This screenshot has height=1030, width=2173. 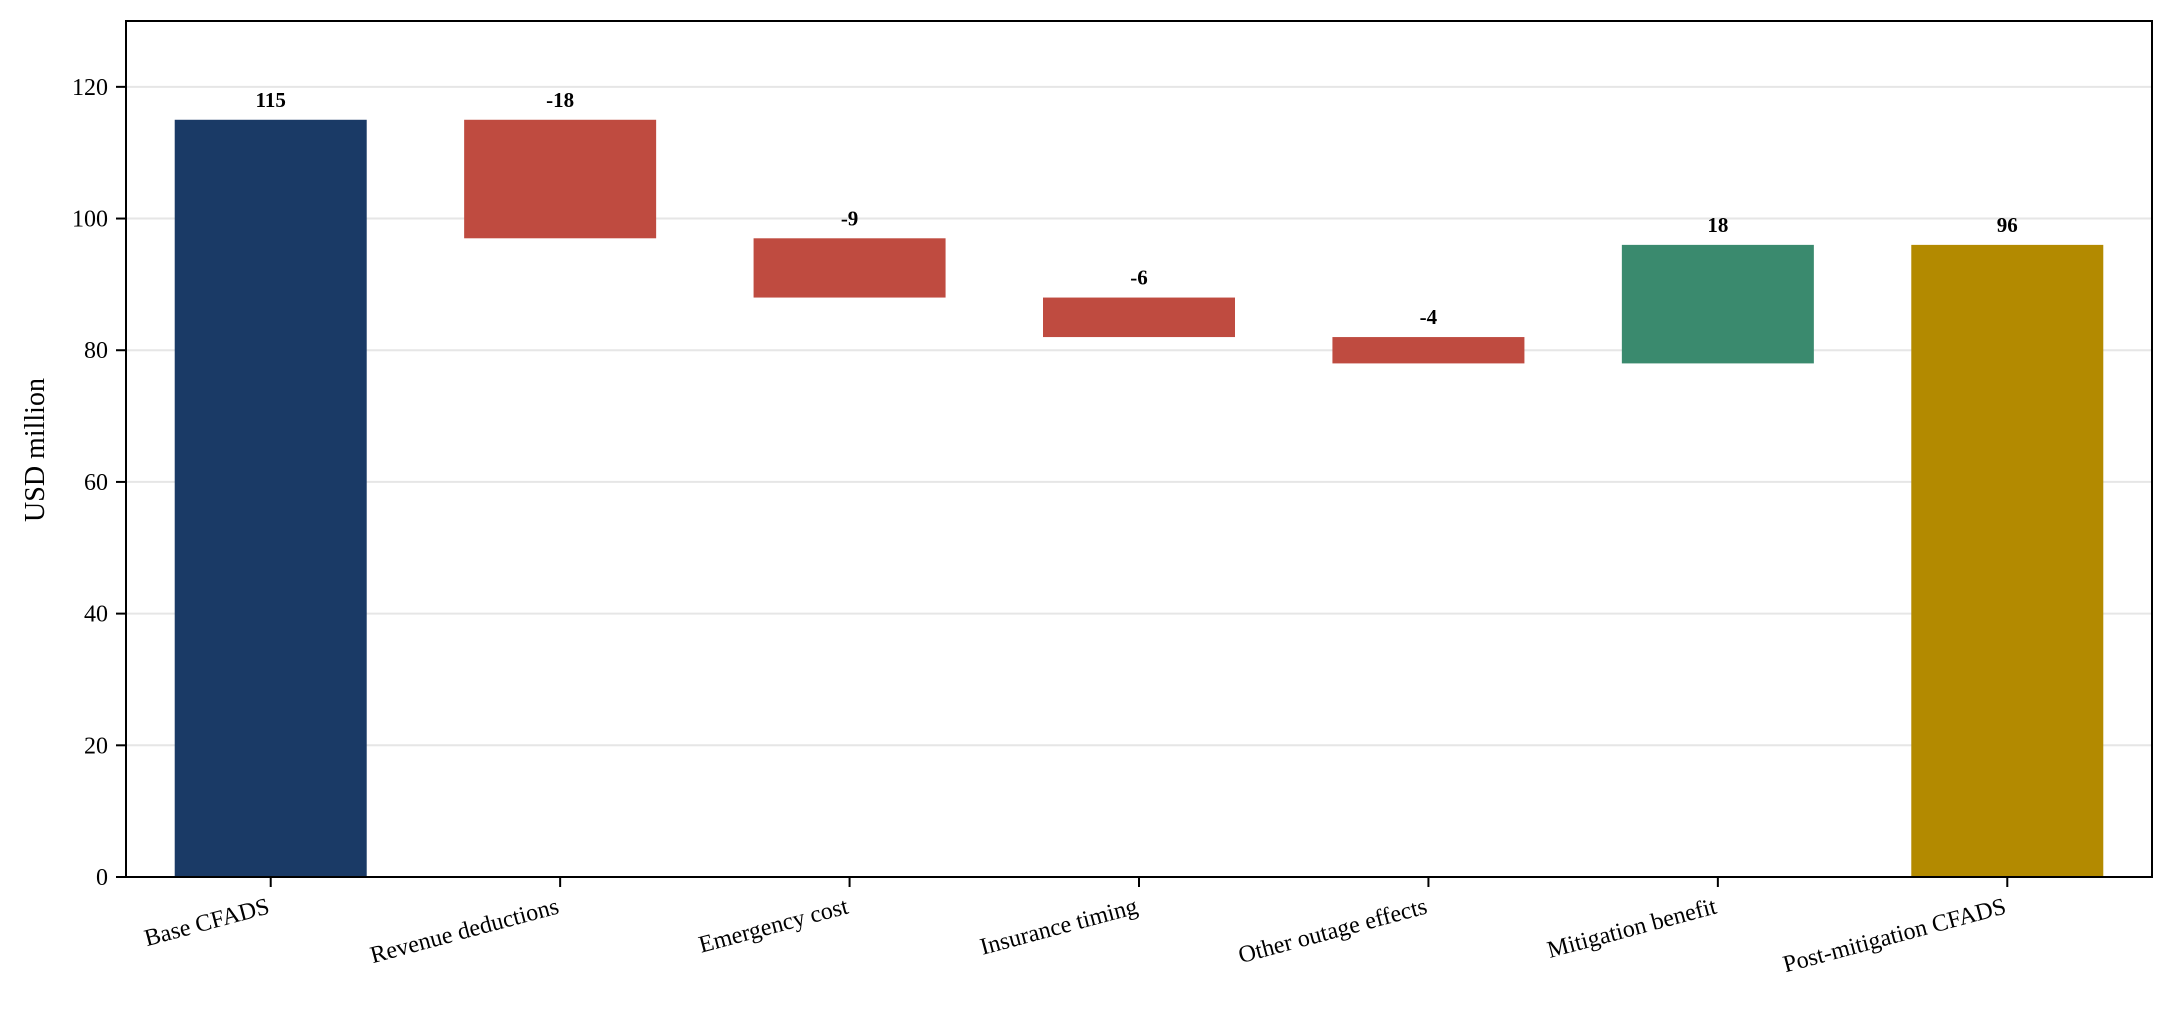 I want to click on value-label: 115, so click(x=271, y=100).